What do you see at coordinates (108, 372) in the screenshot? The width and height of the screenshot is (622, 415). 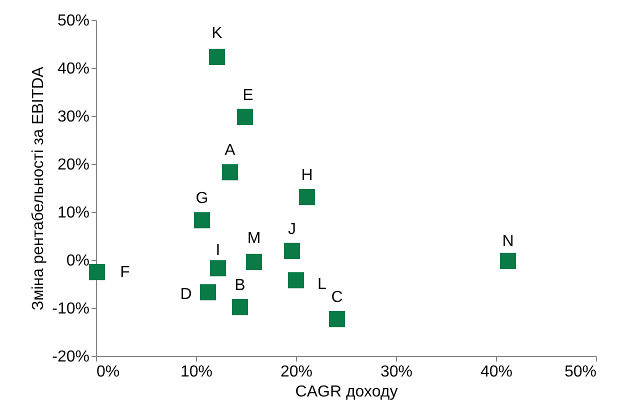 I see `x-tick-label: 0%` at bounding box center [108, 372].